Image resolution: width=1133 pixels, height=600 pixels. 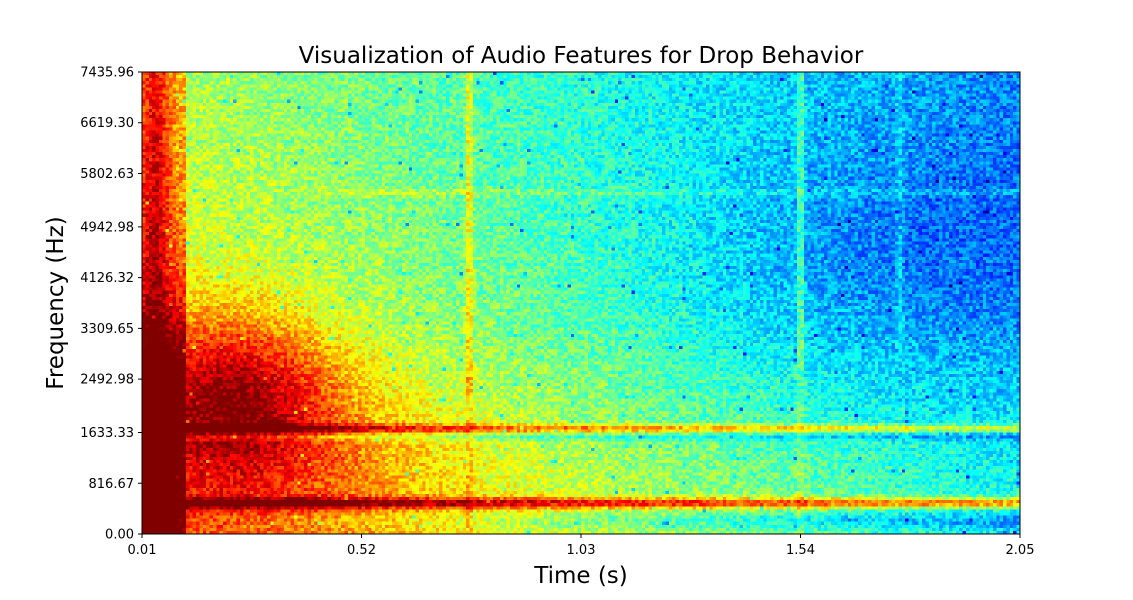 What do you see at coordinates (581, 550) in the screenshot?
I see `x-tick-label: 1.03` at bounding box center [581, 550].